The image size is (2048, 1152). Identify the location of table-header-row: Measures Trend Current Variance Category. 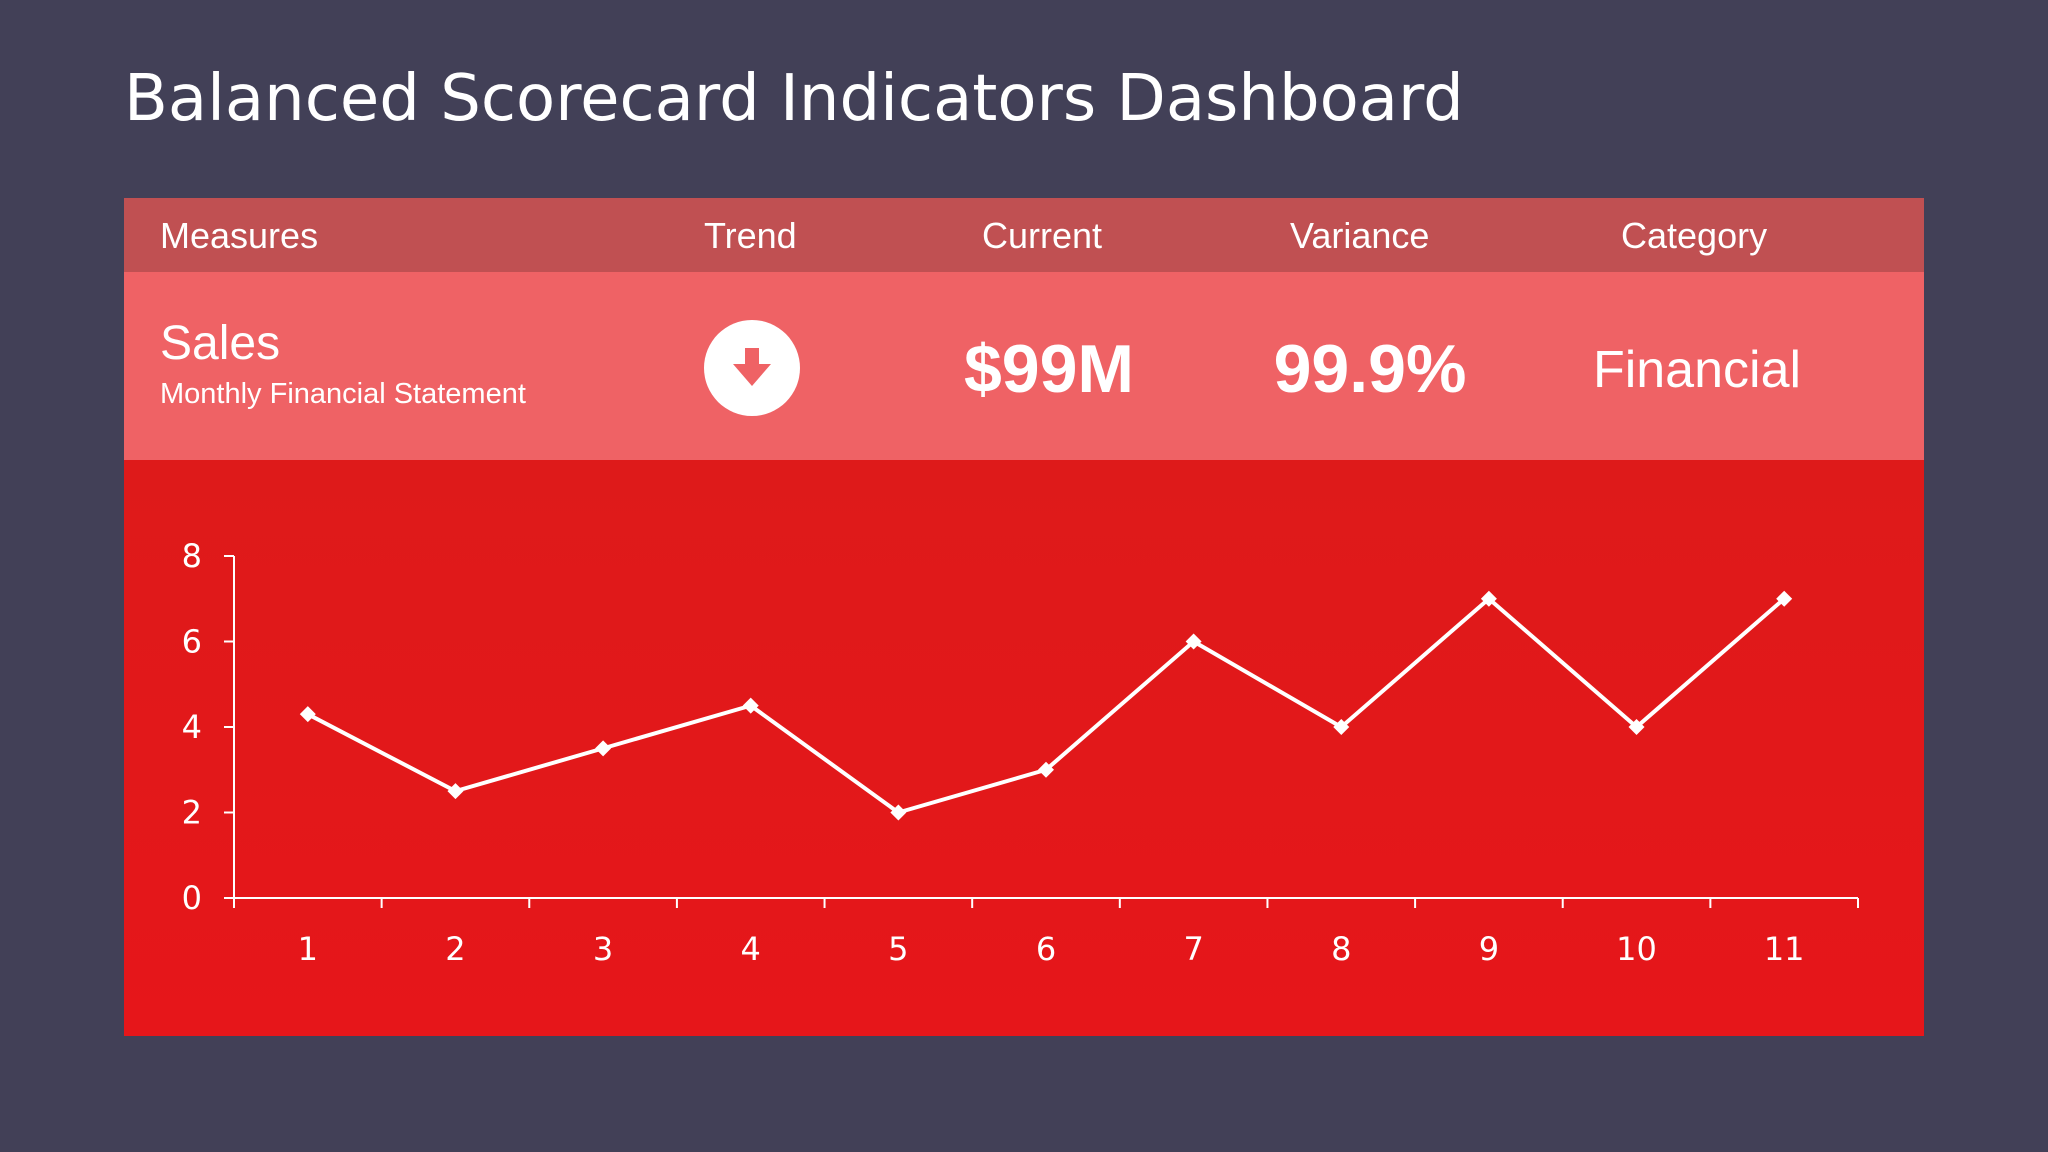
(1024, 235).